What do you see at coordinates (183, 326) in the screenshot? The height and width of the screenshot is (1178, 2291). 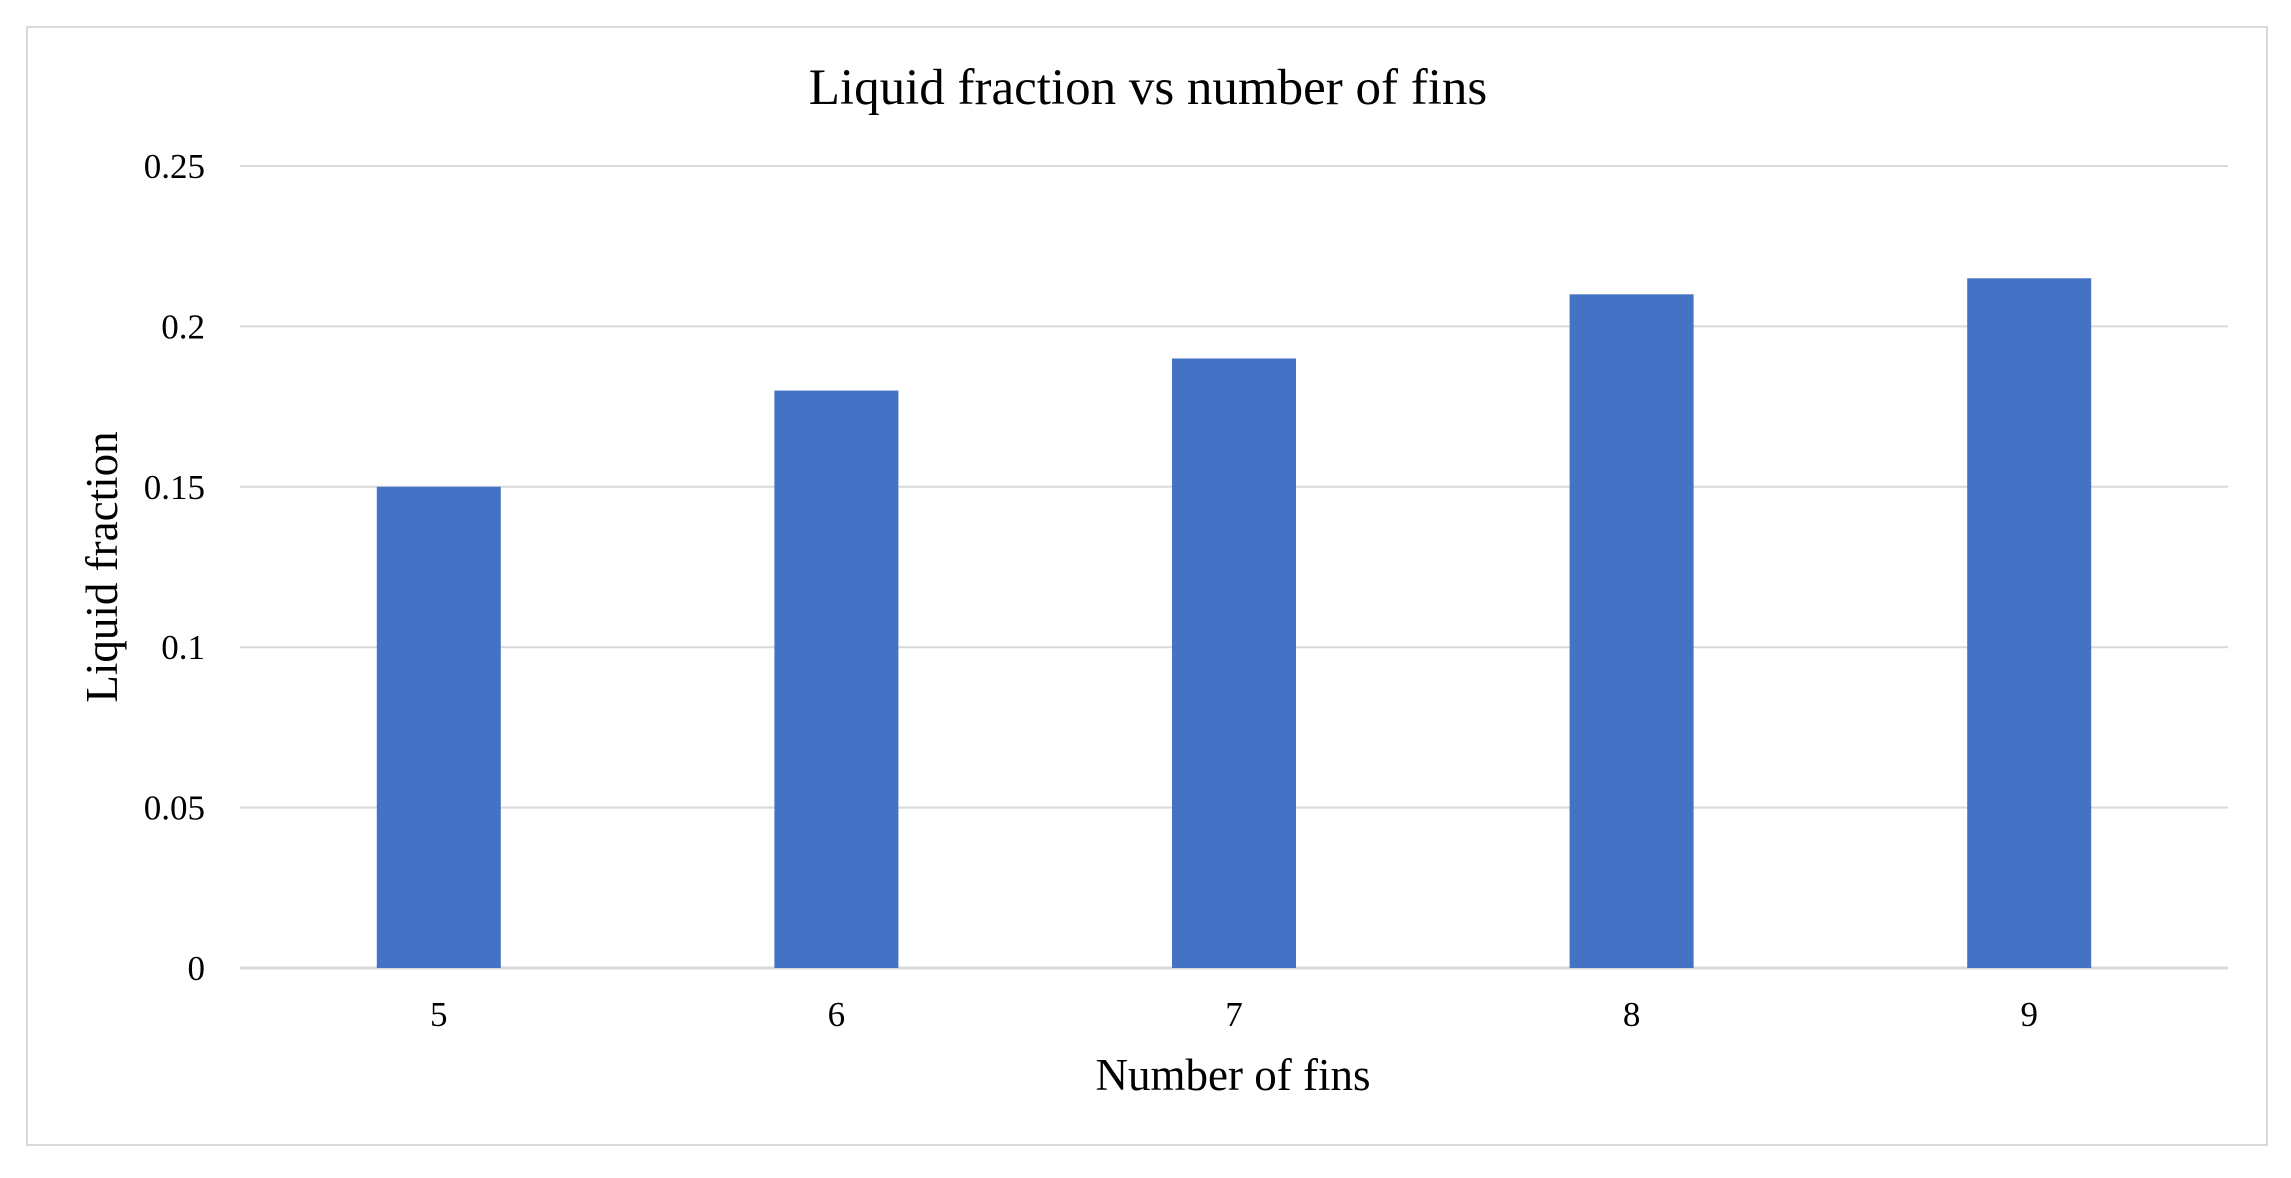 I see `y-tick-label: 0.2` at bounding box center [183, 326].